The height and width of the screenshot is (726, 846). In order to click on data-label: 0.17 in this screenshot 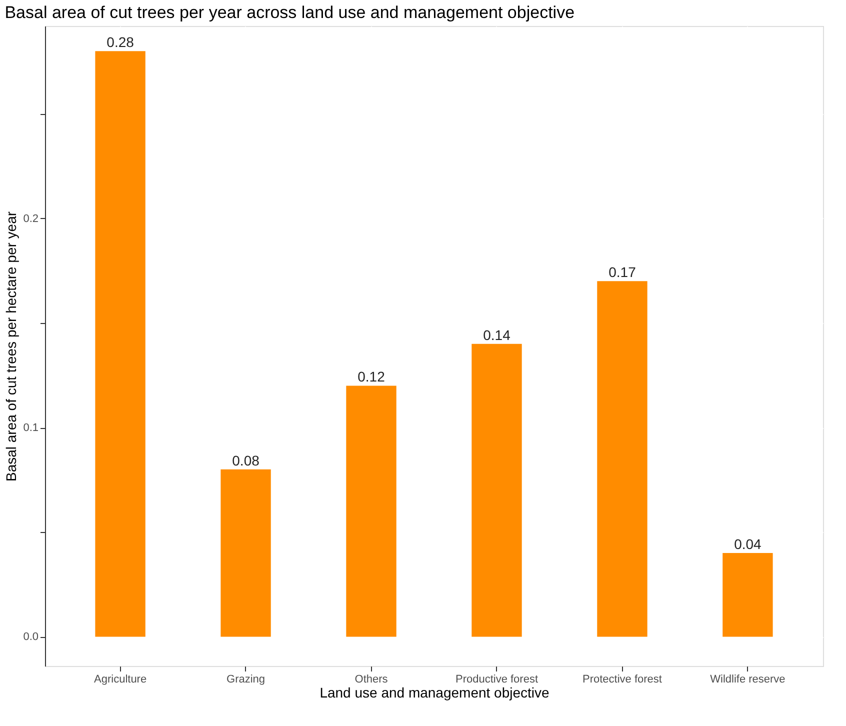, I will do `click(622, 272)`.